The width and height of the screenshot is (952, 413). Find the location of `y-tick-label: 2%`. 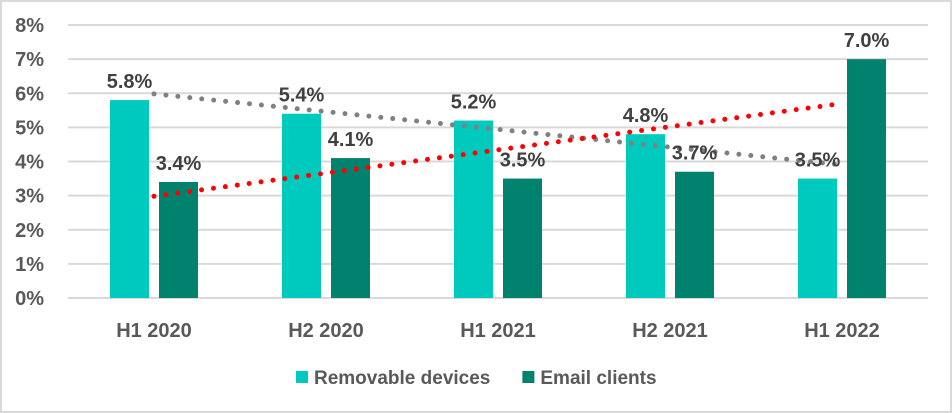

y-tick-label: 2% is located at coordinates (29, 231).